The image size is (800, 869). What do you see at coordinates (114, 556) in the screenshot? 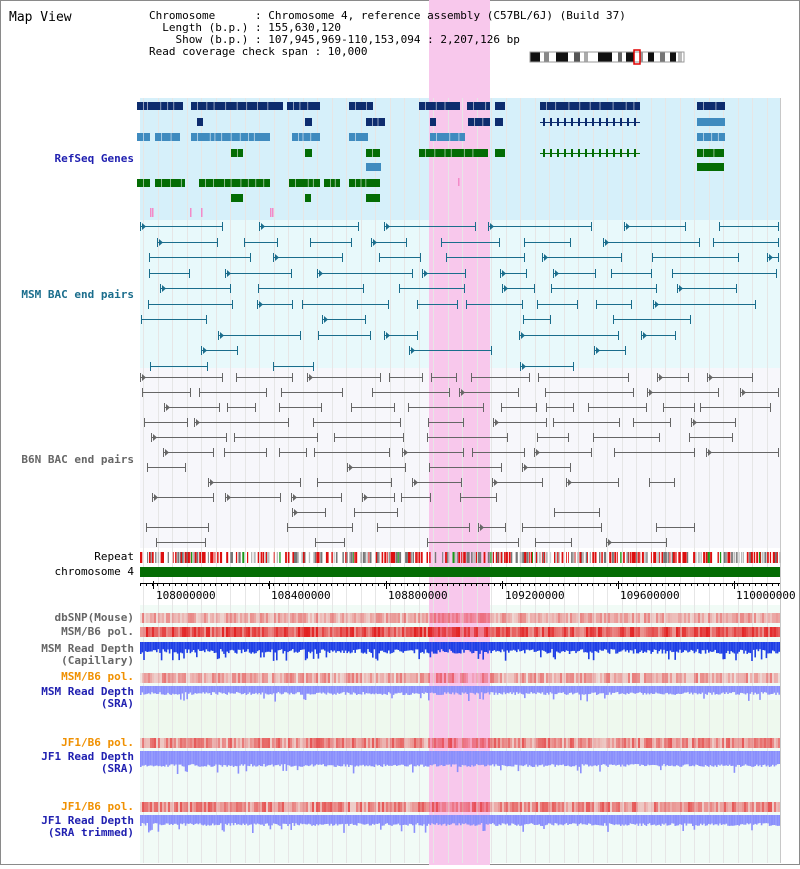
I see `track-label-repeat: Repeat` at bounding box center [114, 556].